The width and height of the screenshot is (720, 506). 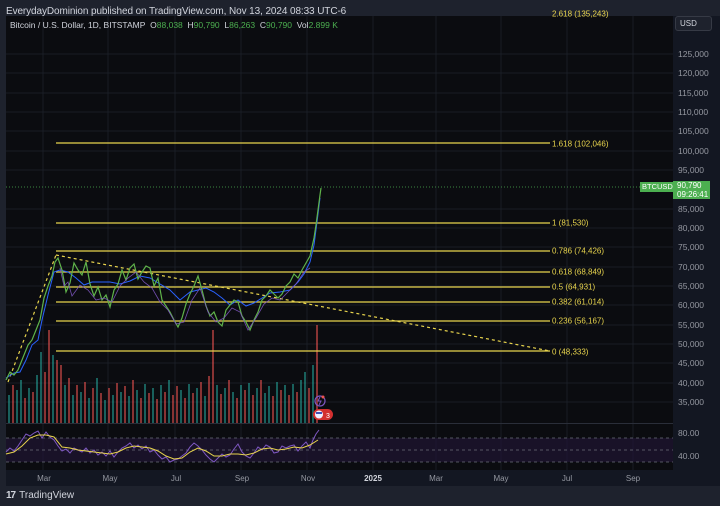 What do you see at coordinates (693, 93) in the screenshot?
I see `price-tick: 115,000` at bounding box center [693, 93].